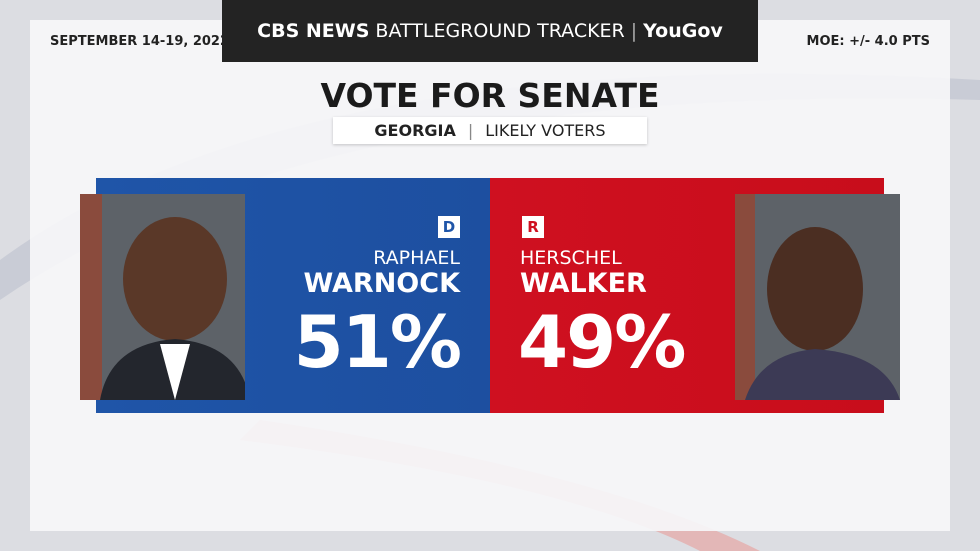 Image resolution: width=980 pixels, height=551 pixels. What do you see at coordinates (571, 258) in the screenshot?
I see `first-name: HERSCHEL` at bounding box center [571, 258].